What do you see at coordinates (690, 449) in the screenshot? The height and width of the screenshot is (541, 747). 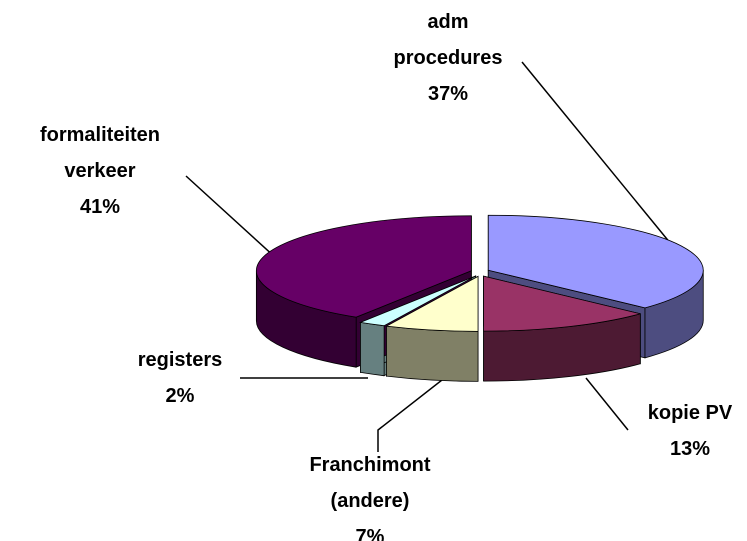 I see `value-label: 13%` at bounding box center [690, 449].